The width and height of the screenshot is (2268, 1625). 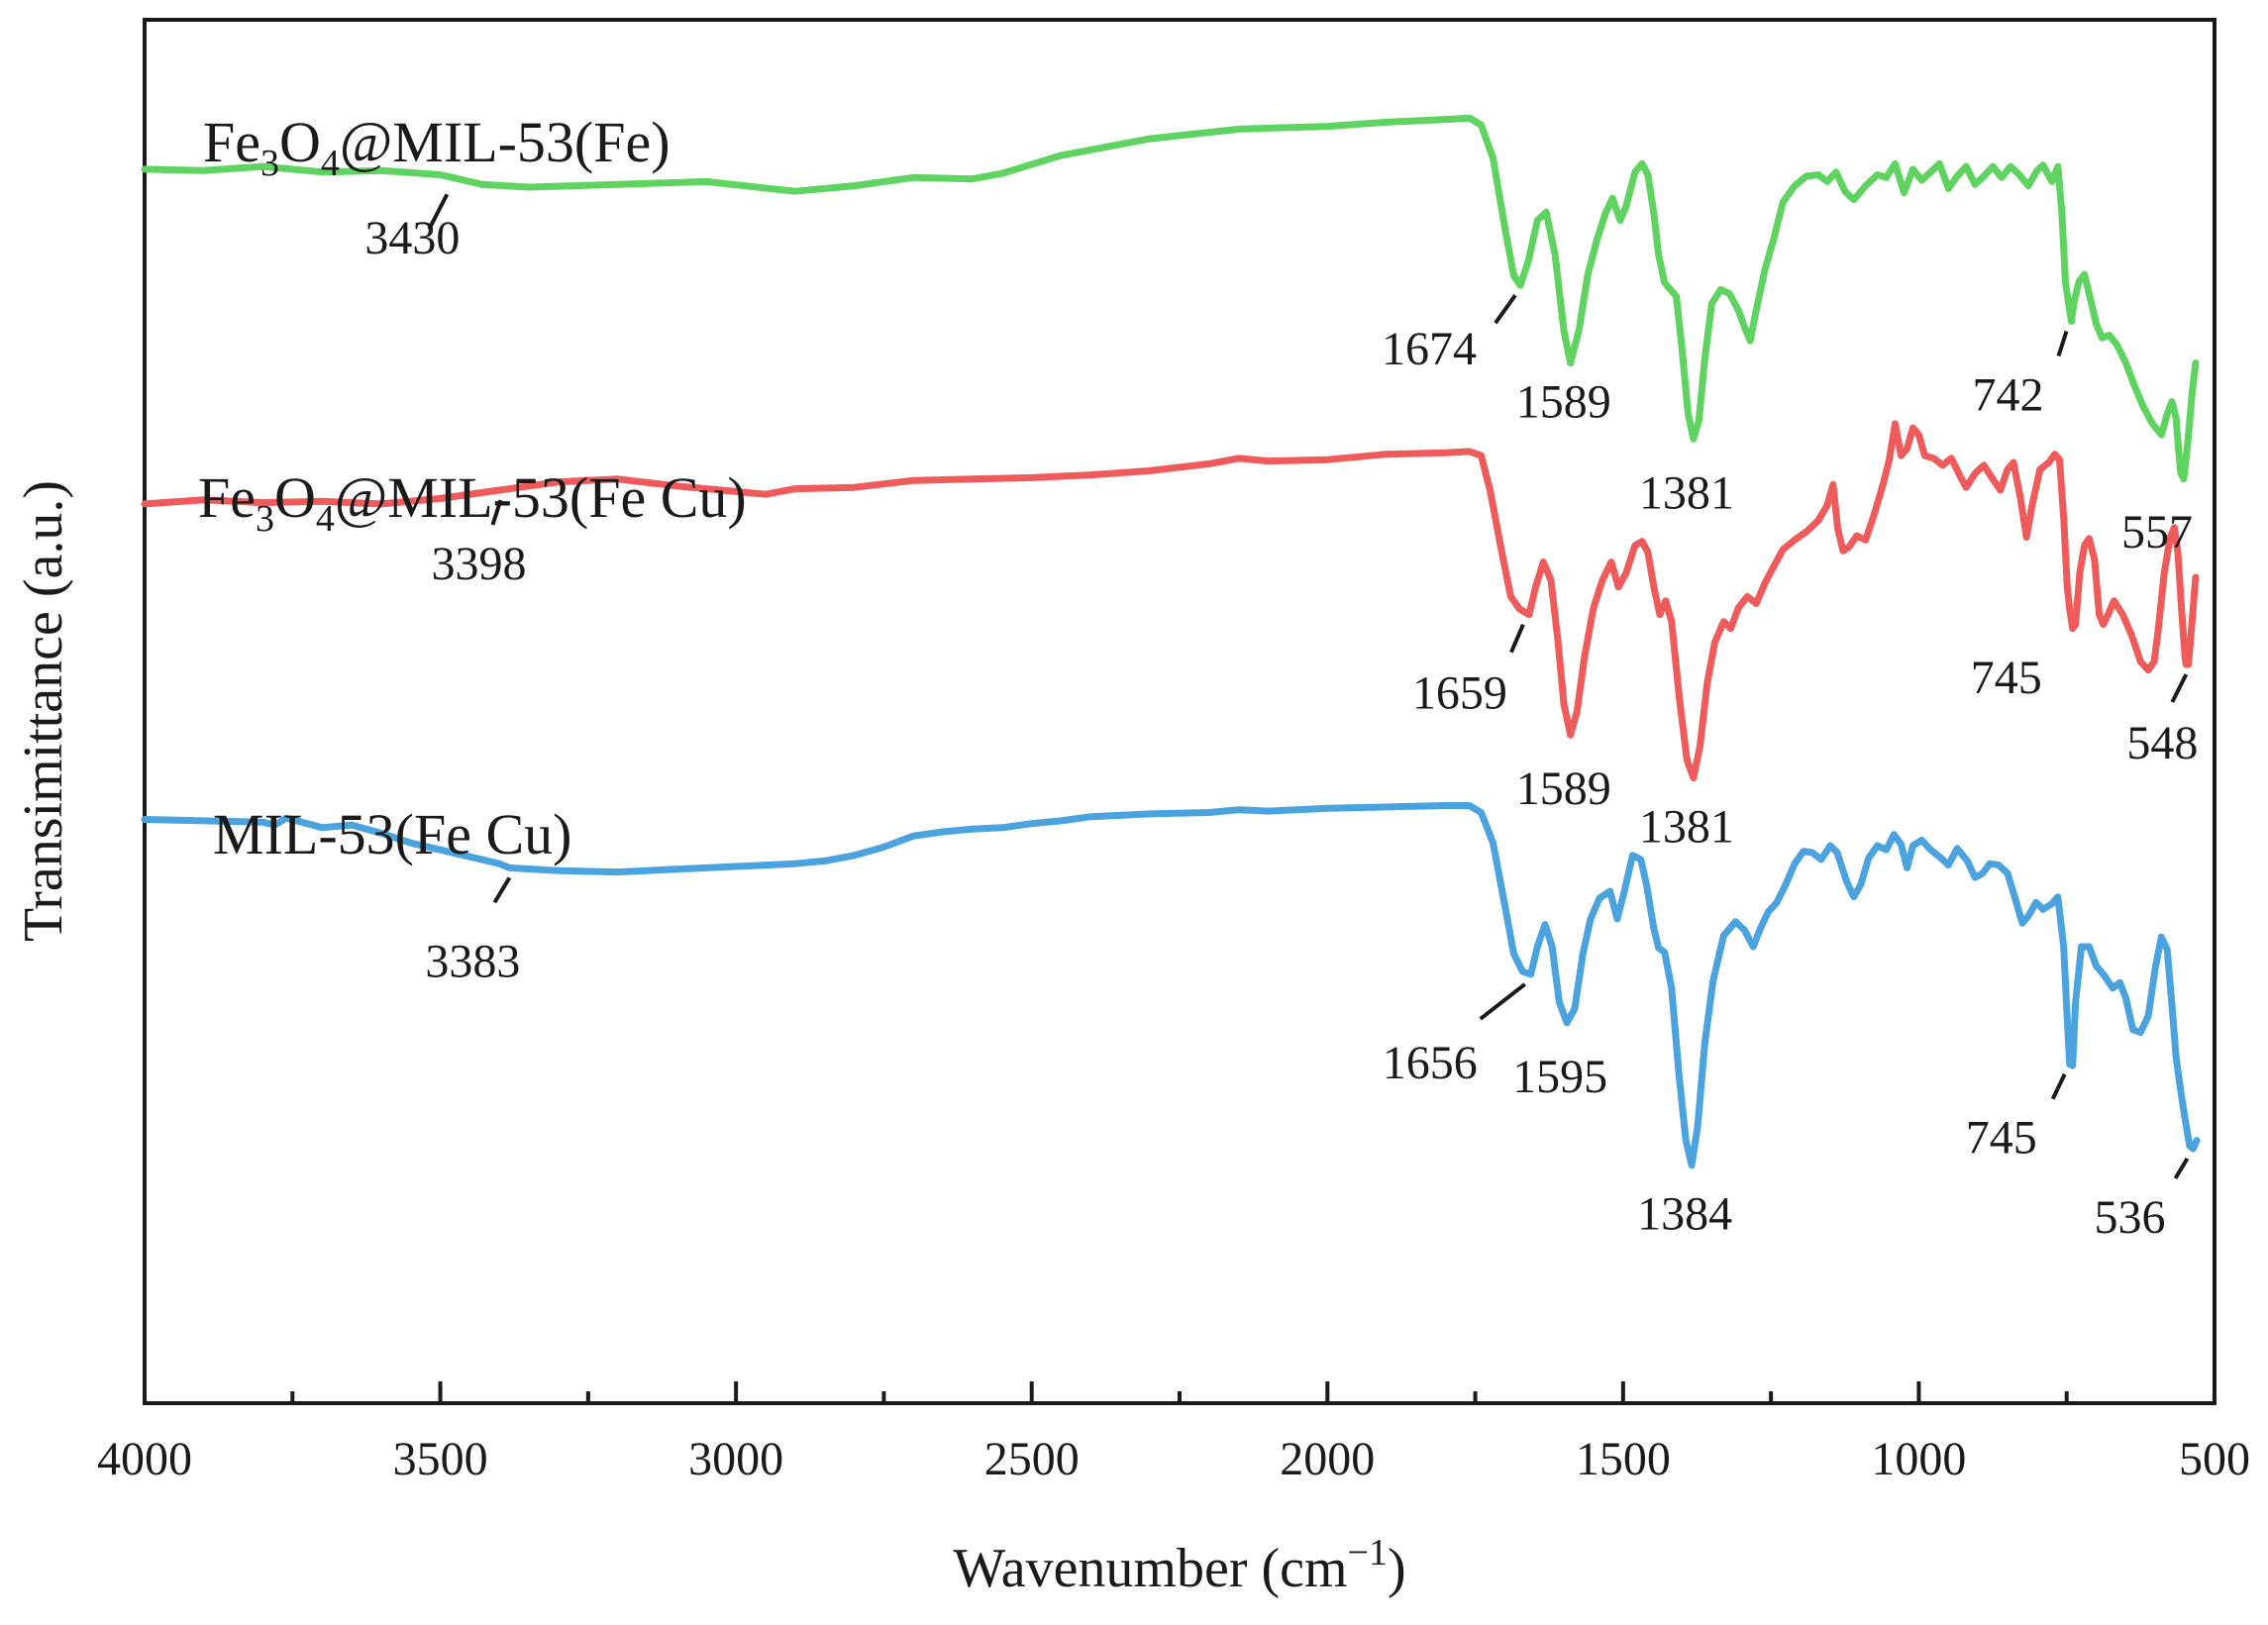 What do you see at coordinates (472, 961) in the screenshot?
I see `peak-label-3383: 3383` at bounding box center [472, 961].